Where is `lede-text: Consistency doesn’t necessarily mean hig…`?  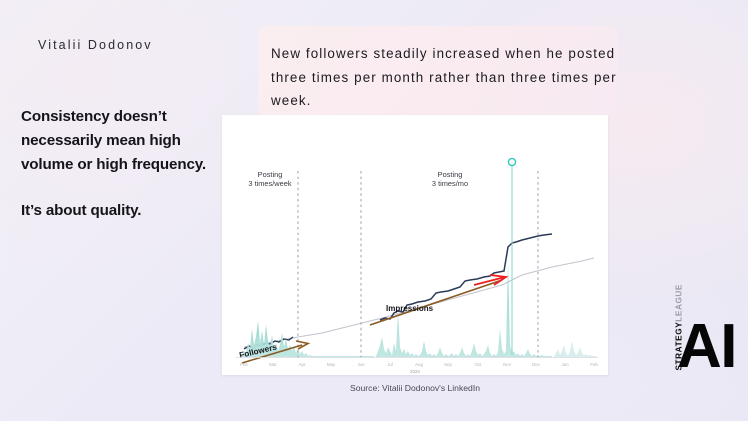 lede-text: Consistency doesn’t necessarily mean hig… is located at coordinates (123, 164).